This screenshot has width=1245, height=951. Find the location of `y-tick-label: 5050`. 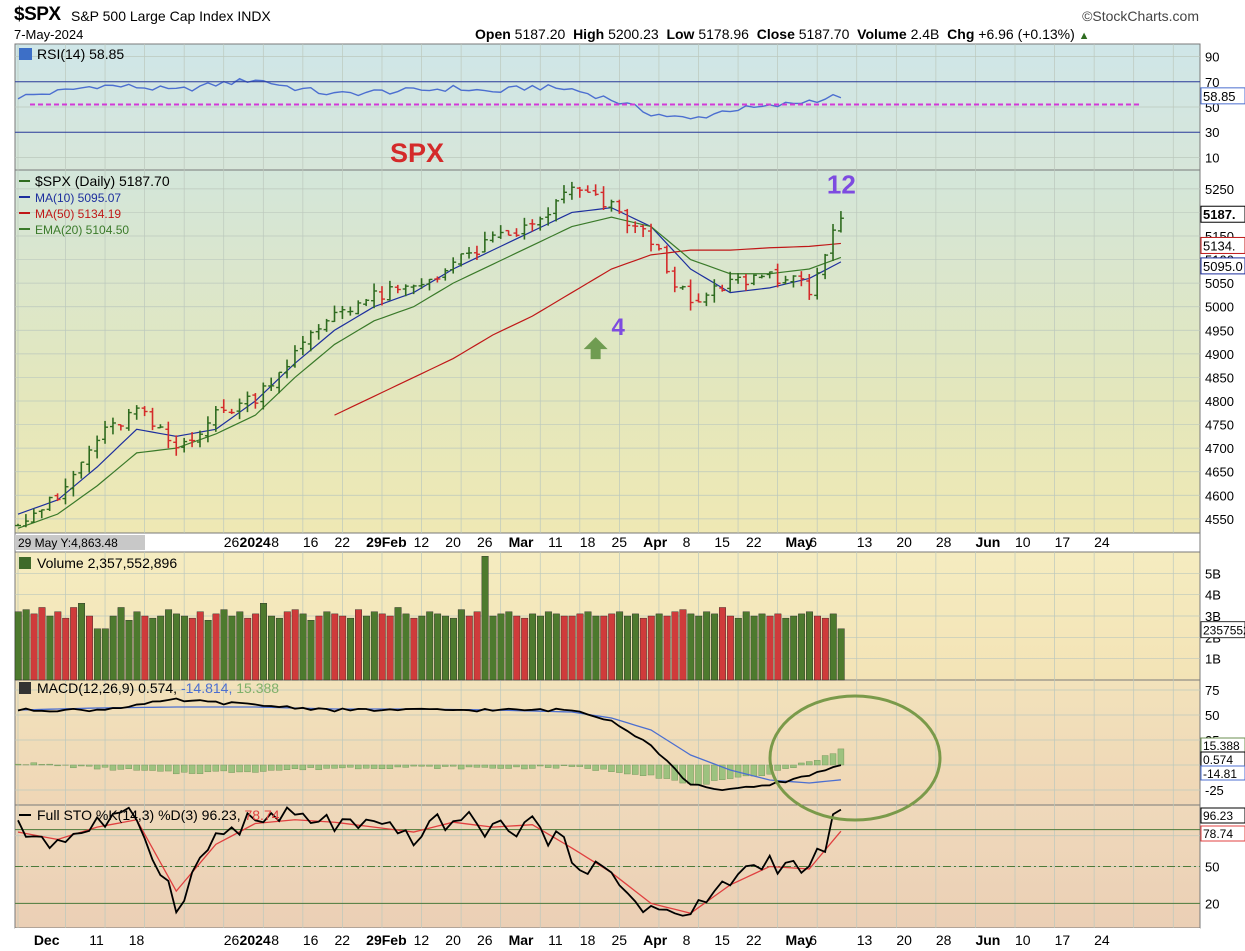

y-tick-label: 5050 is located at coordinates (1219, 283).